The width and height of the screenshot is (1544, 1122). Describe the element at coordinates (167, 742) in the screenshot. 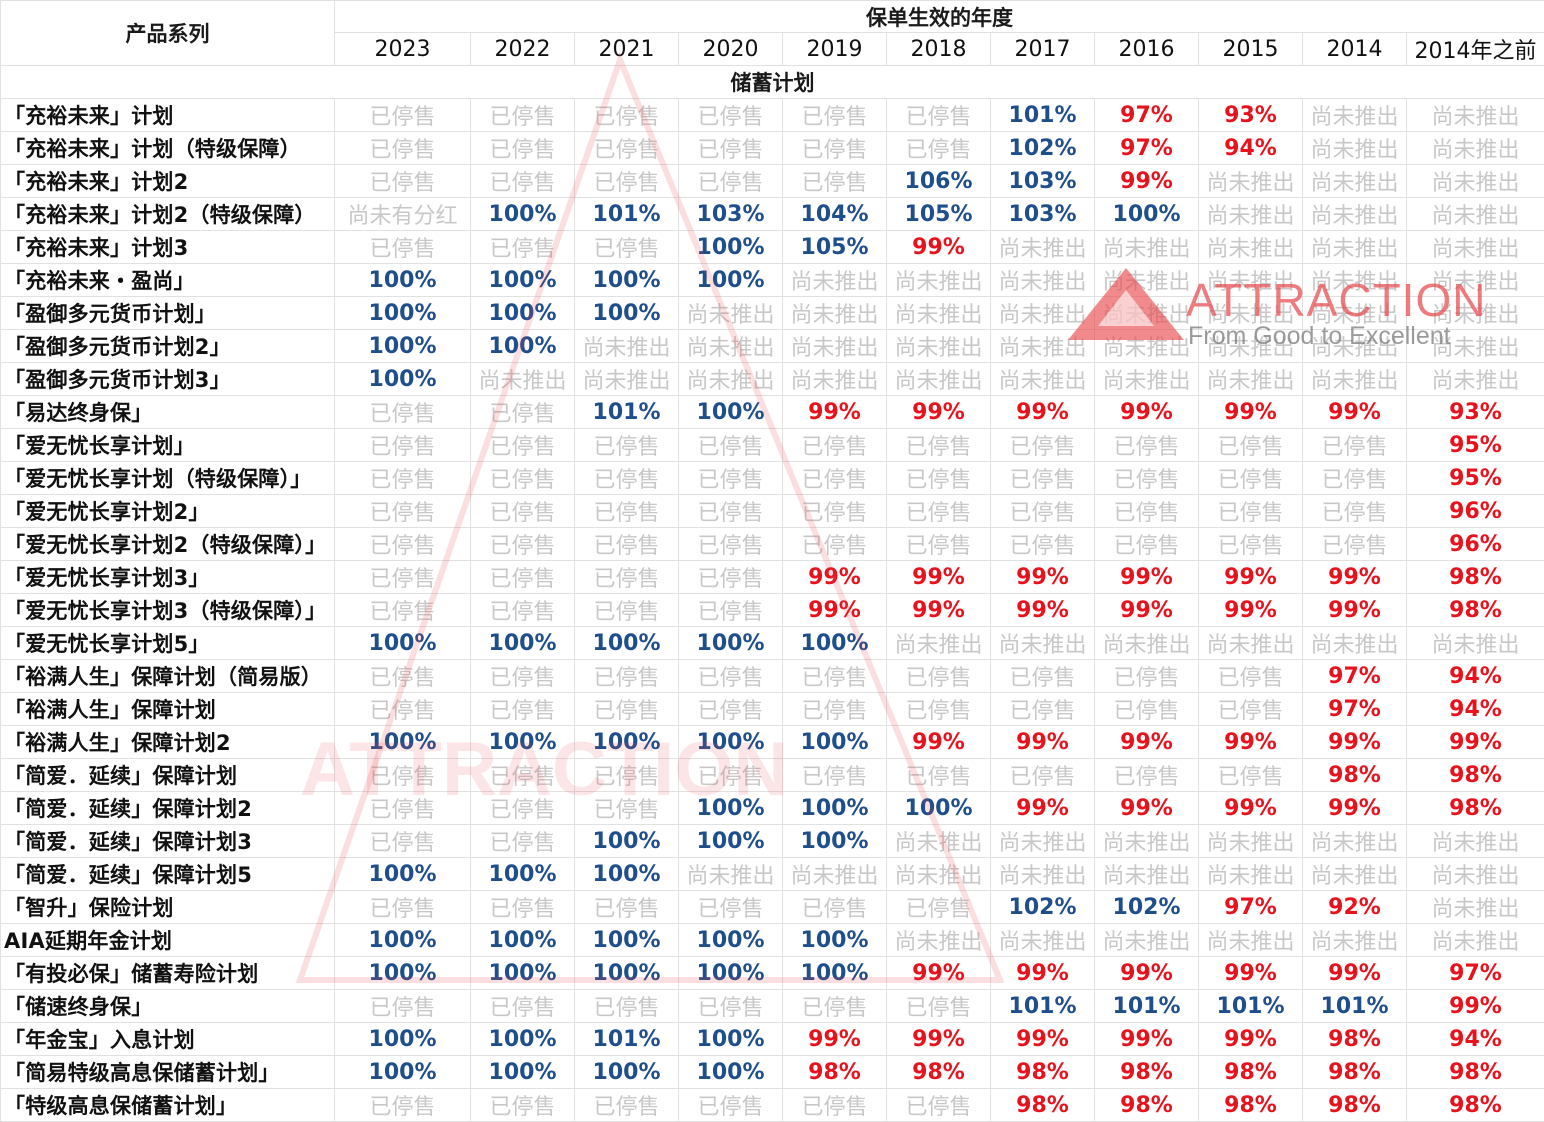

I see `product-name-cell: 「裕满人生」保障计划2` at that location.